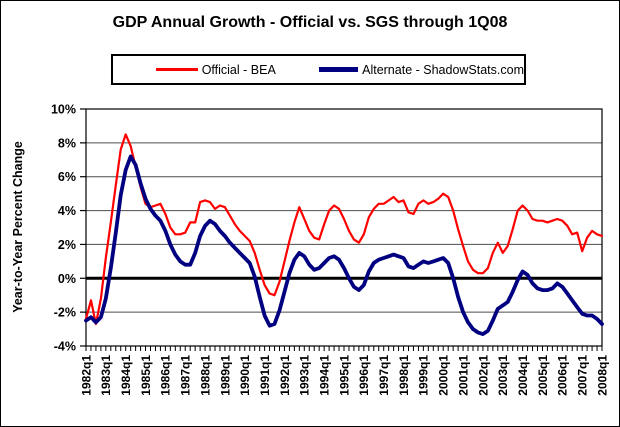 This screenshot has height=427, width=620. Describe the element at coordinates (265, 375) in the screenshot. I see `x-tick-label: 1991q1` at that location.